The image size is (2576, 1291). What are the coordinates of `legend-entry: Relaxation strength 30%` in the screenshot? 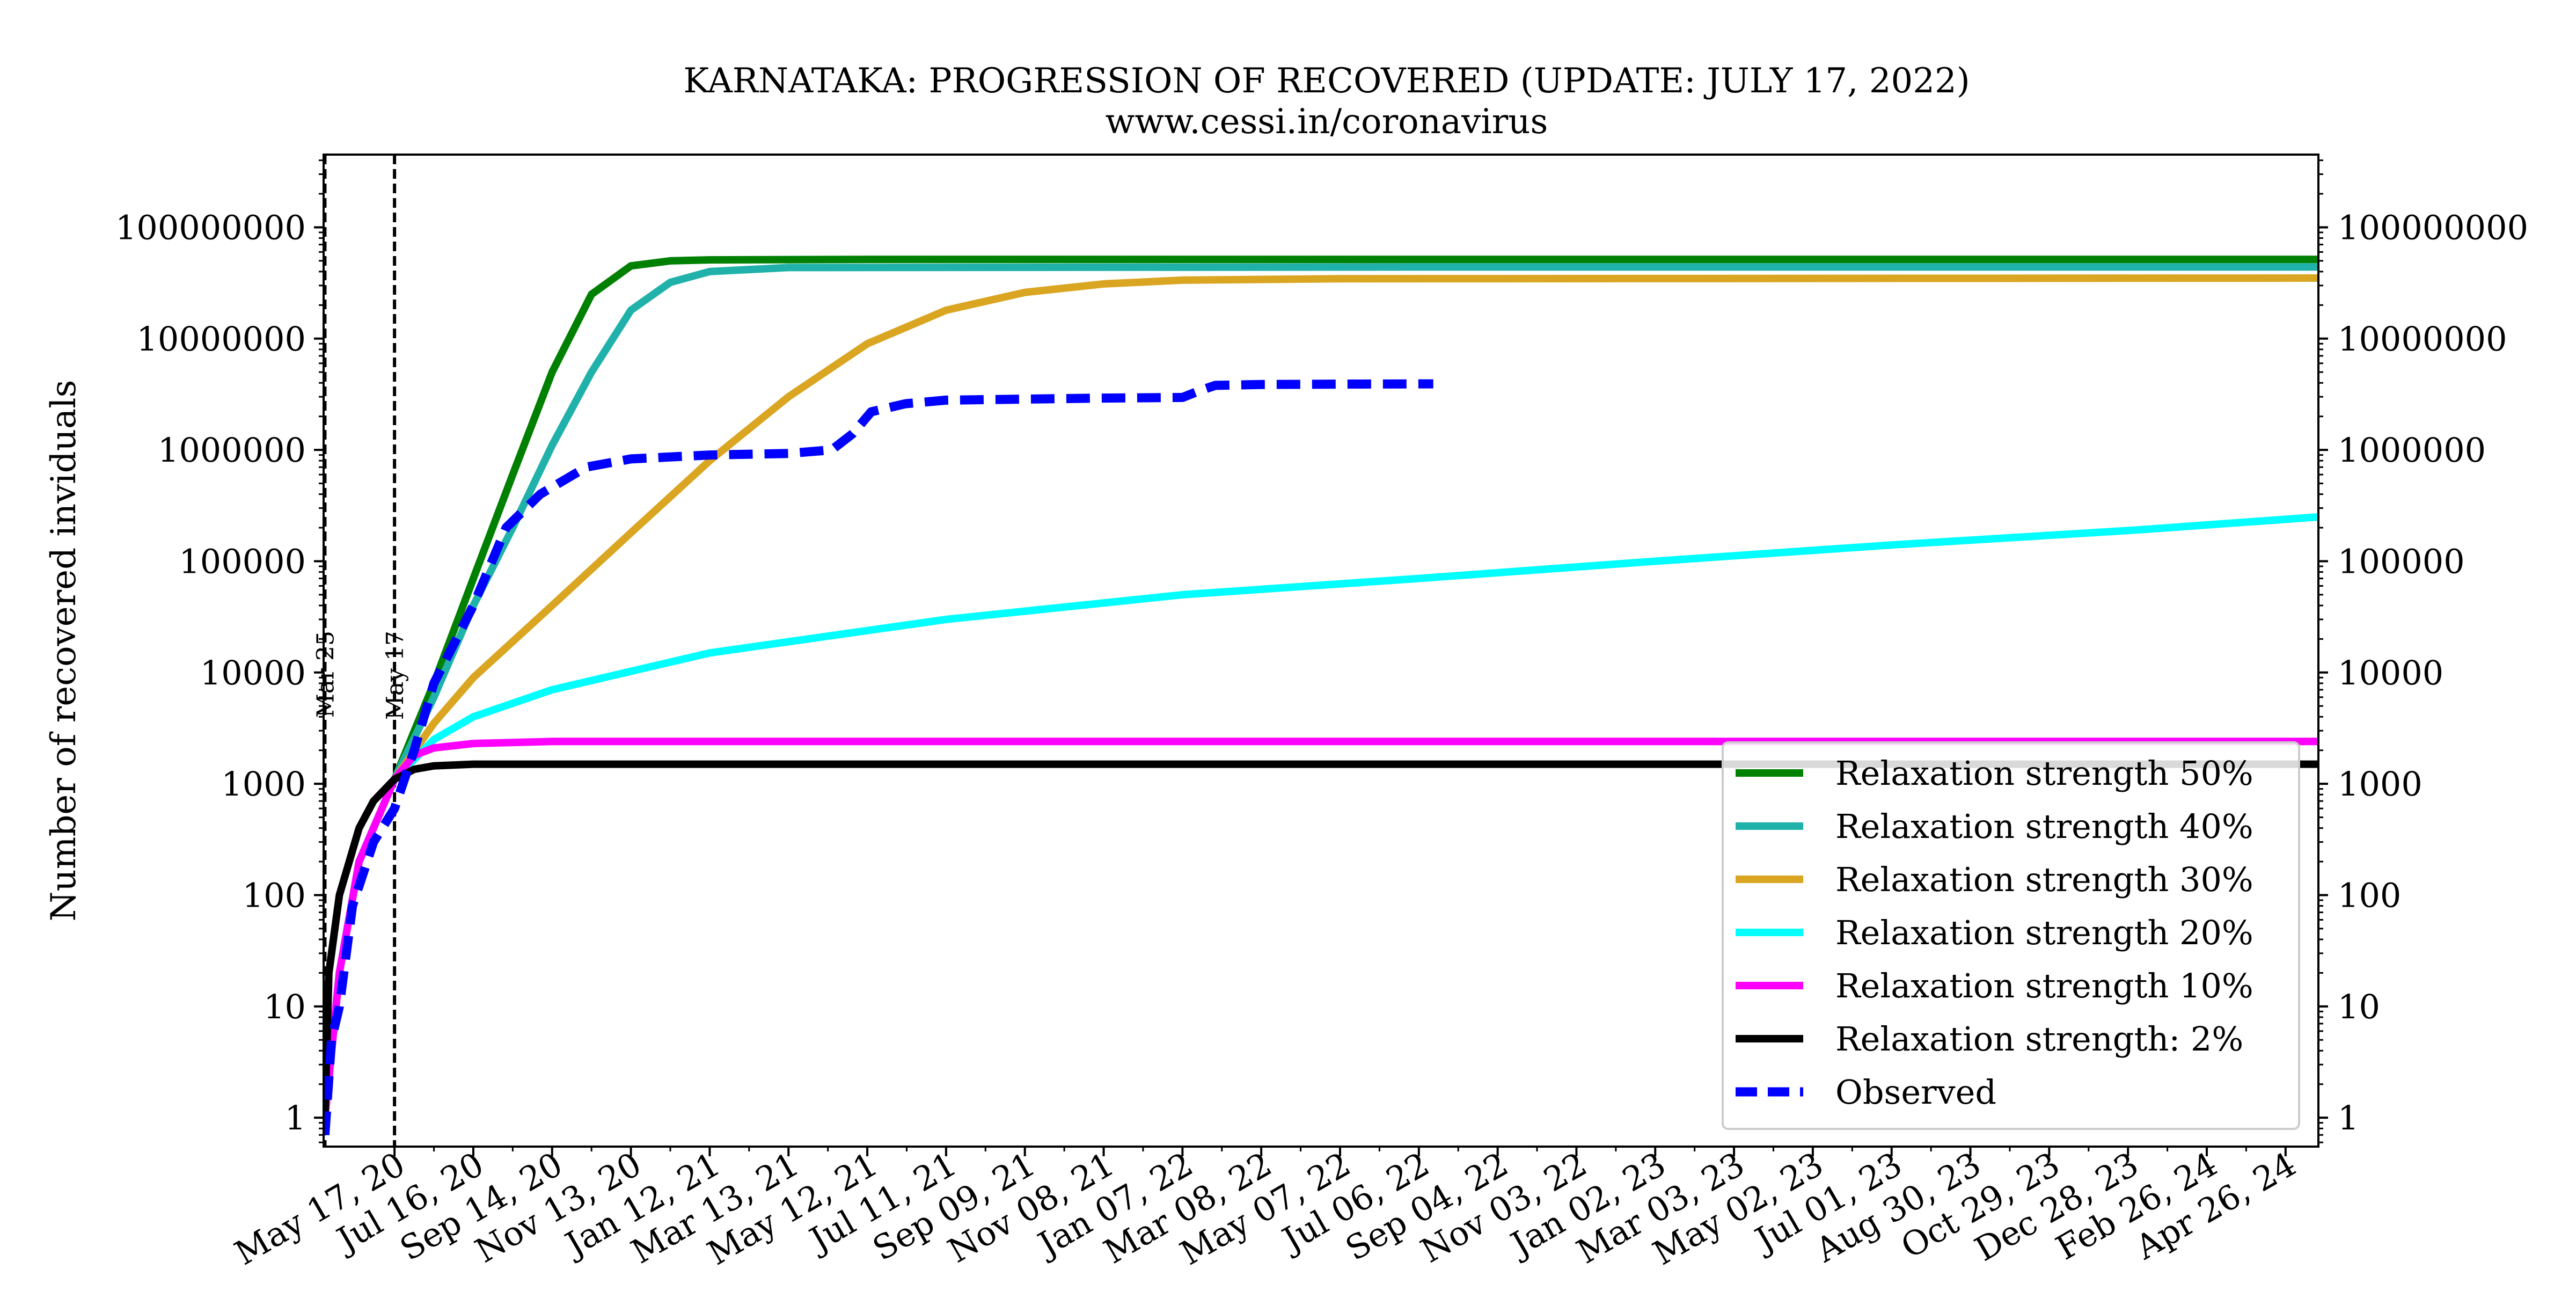 It's located at (2044, 879).